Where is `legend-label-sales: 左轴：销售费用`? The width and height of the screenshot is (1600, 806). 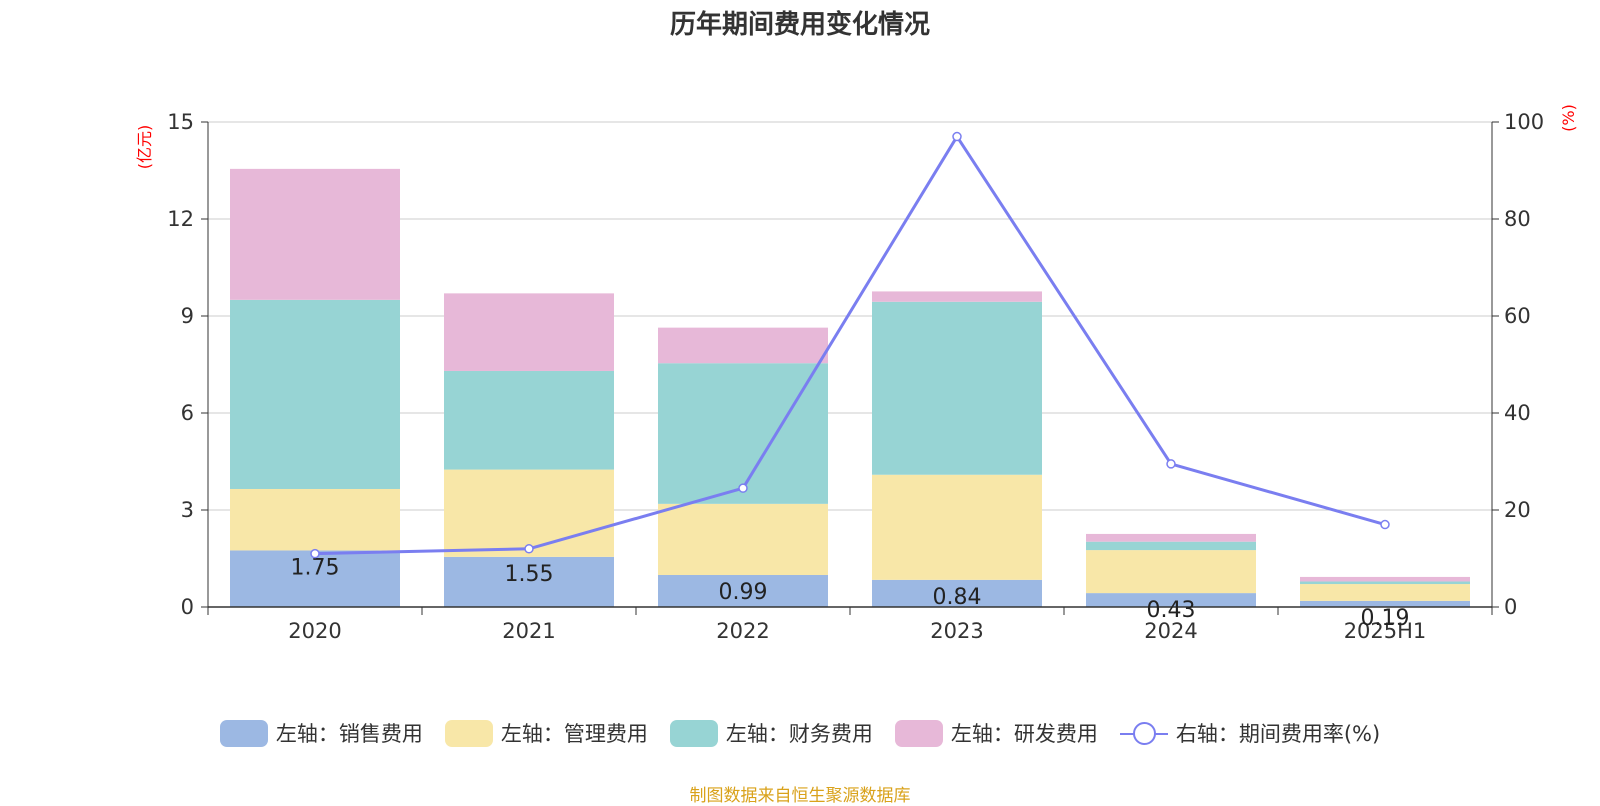
legend-label-sales: 左轴：销售费用 is located at coordinates (349, 734).